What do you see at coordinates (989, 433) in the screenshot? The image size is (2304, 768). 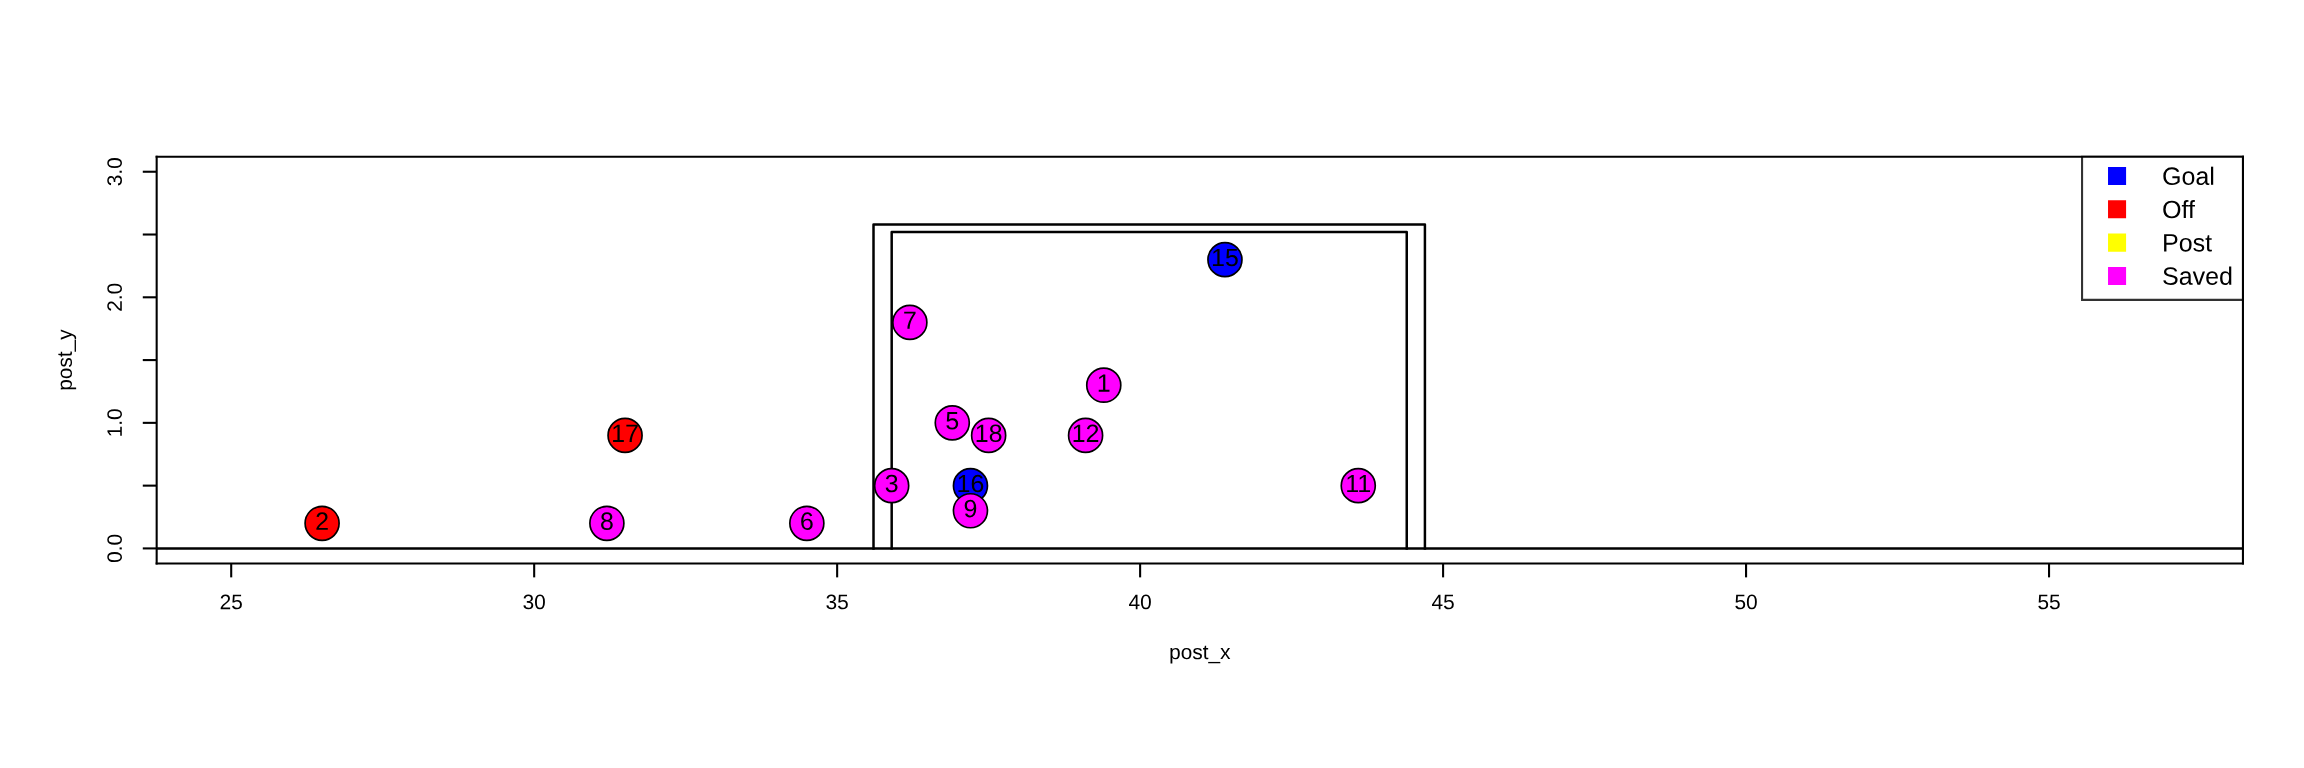 I see `annotation: 18` at bounding box center [989, 433].